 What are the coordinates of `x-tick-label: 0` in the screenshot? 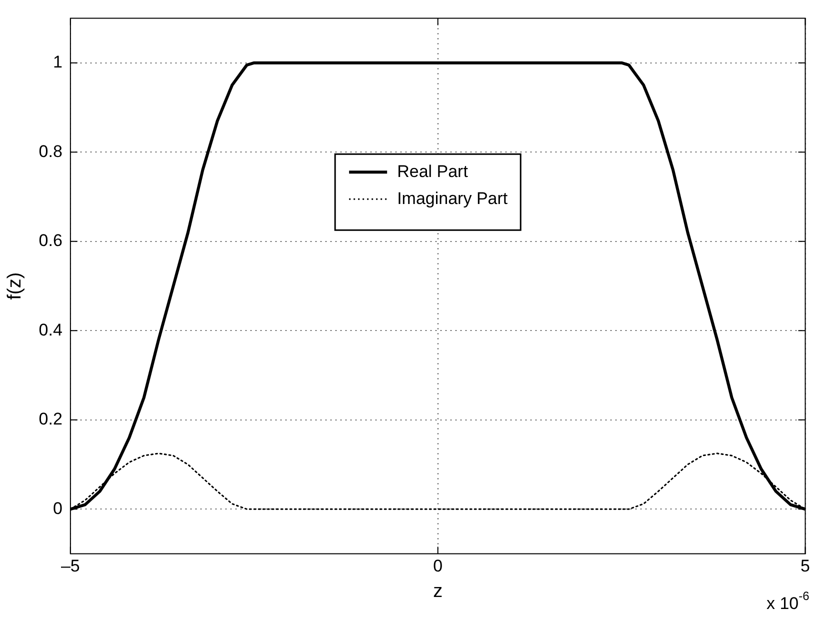 It's located at (438, 566).